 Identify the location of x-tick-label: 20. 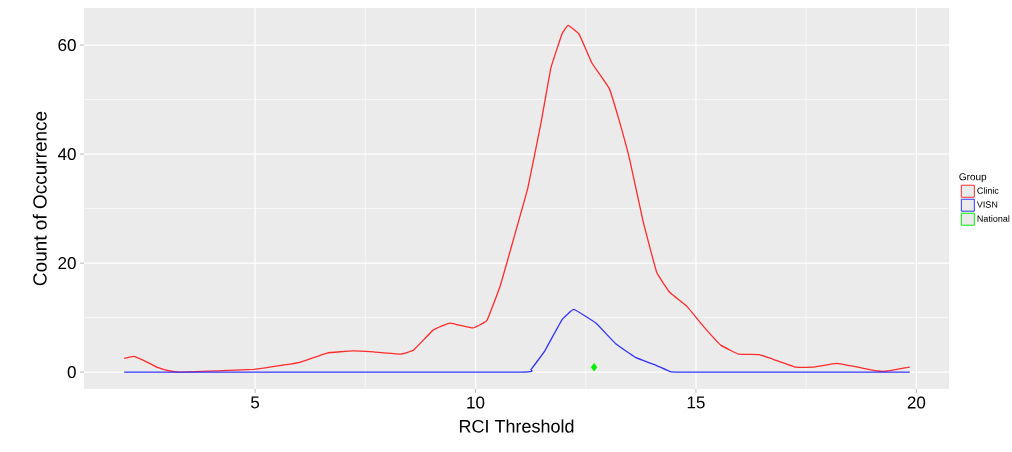
(916, 402).